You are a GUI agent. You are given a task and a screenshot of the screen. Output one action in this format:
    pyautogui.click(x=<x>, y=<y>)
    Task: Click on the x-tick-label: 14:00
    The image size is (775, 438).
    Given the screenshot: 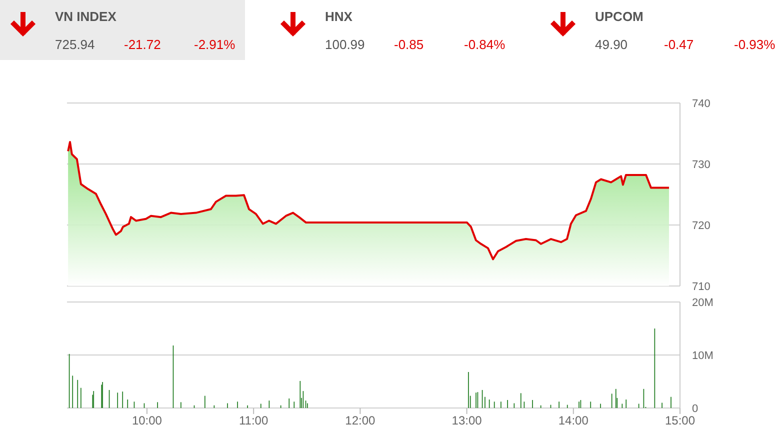 What is the action you would take?
    pyautogui.click(x=573, y=421)
    